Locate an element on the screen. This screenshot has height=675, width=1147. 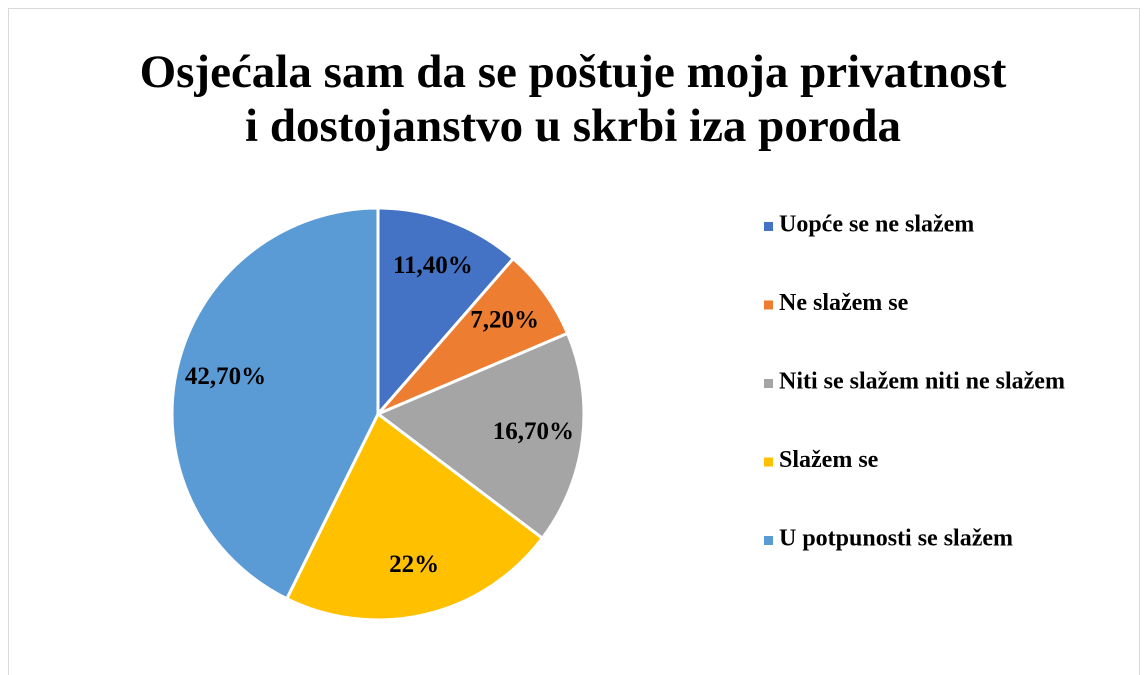
data-label: 42,70% is located at coordinates (225, 376).